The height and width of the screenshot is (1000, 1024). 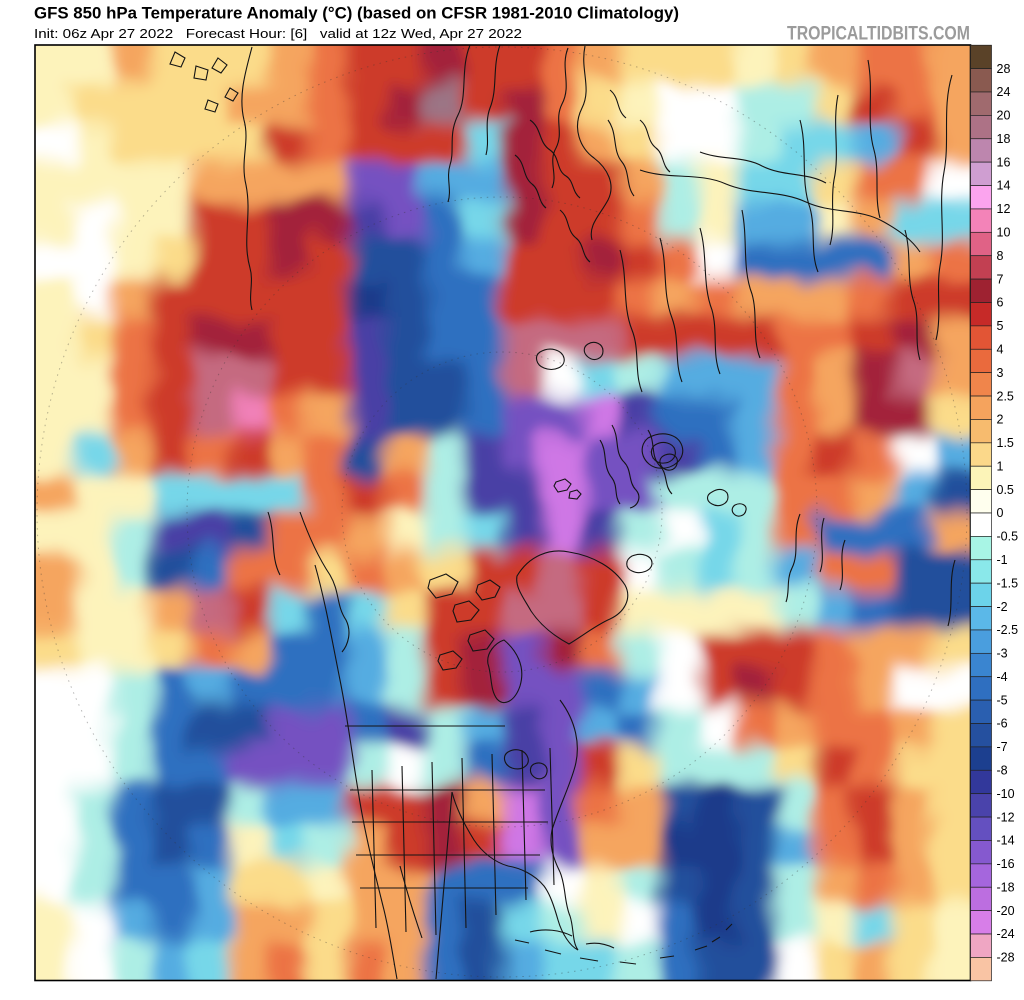 I want to click on svg-text: 10, so click(x=1004, y=233).